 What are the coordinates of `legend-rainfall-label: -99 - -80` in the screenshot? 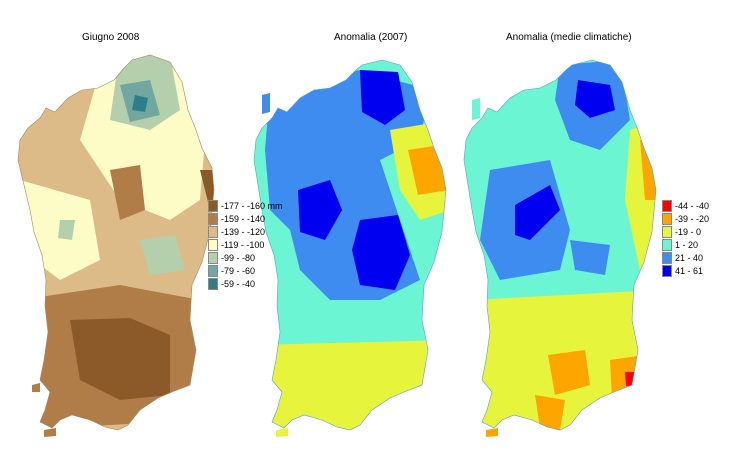 It's located at (238, 257).